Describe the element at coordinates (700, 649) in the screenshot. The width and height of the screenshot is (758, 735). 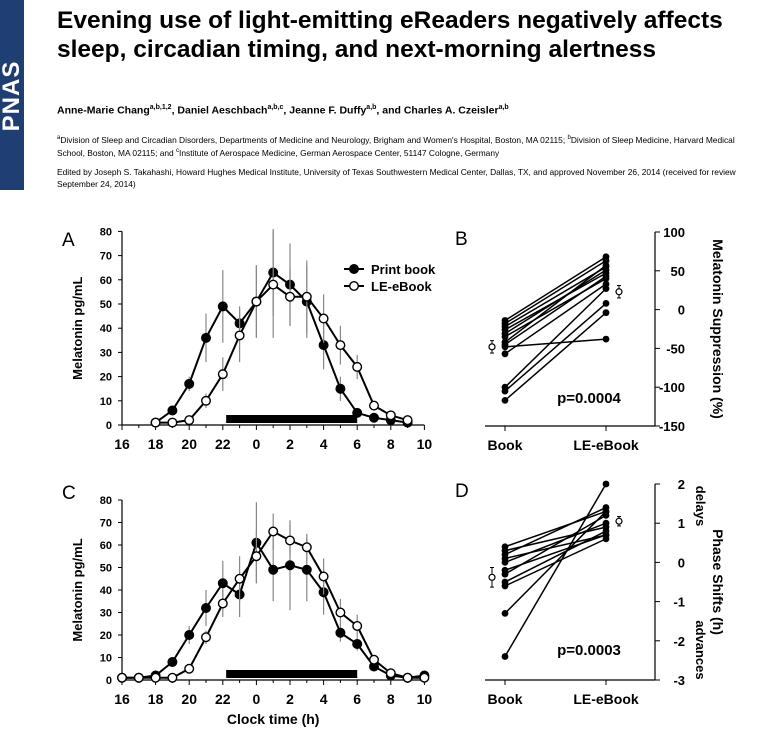
I see `y-axis-label-advances: advances` at that location.